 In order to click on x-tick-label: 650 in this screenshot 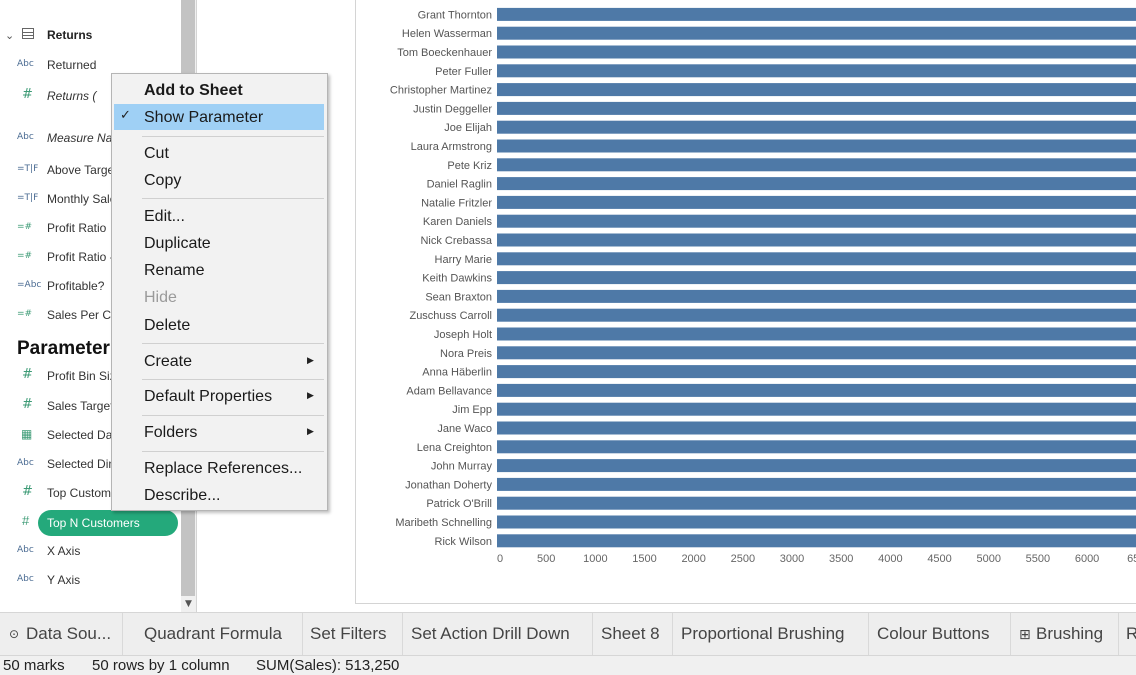, I will do `click(1131, 559)`.